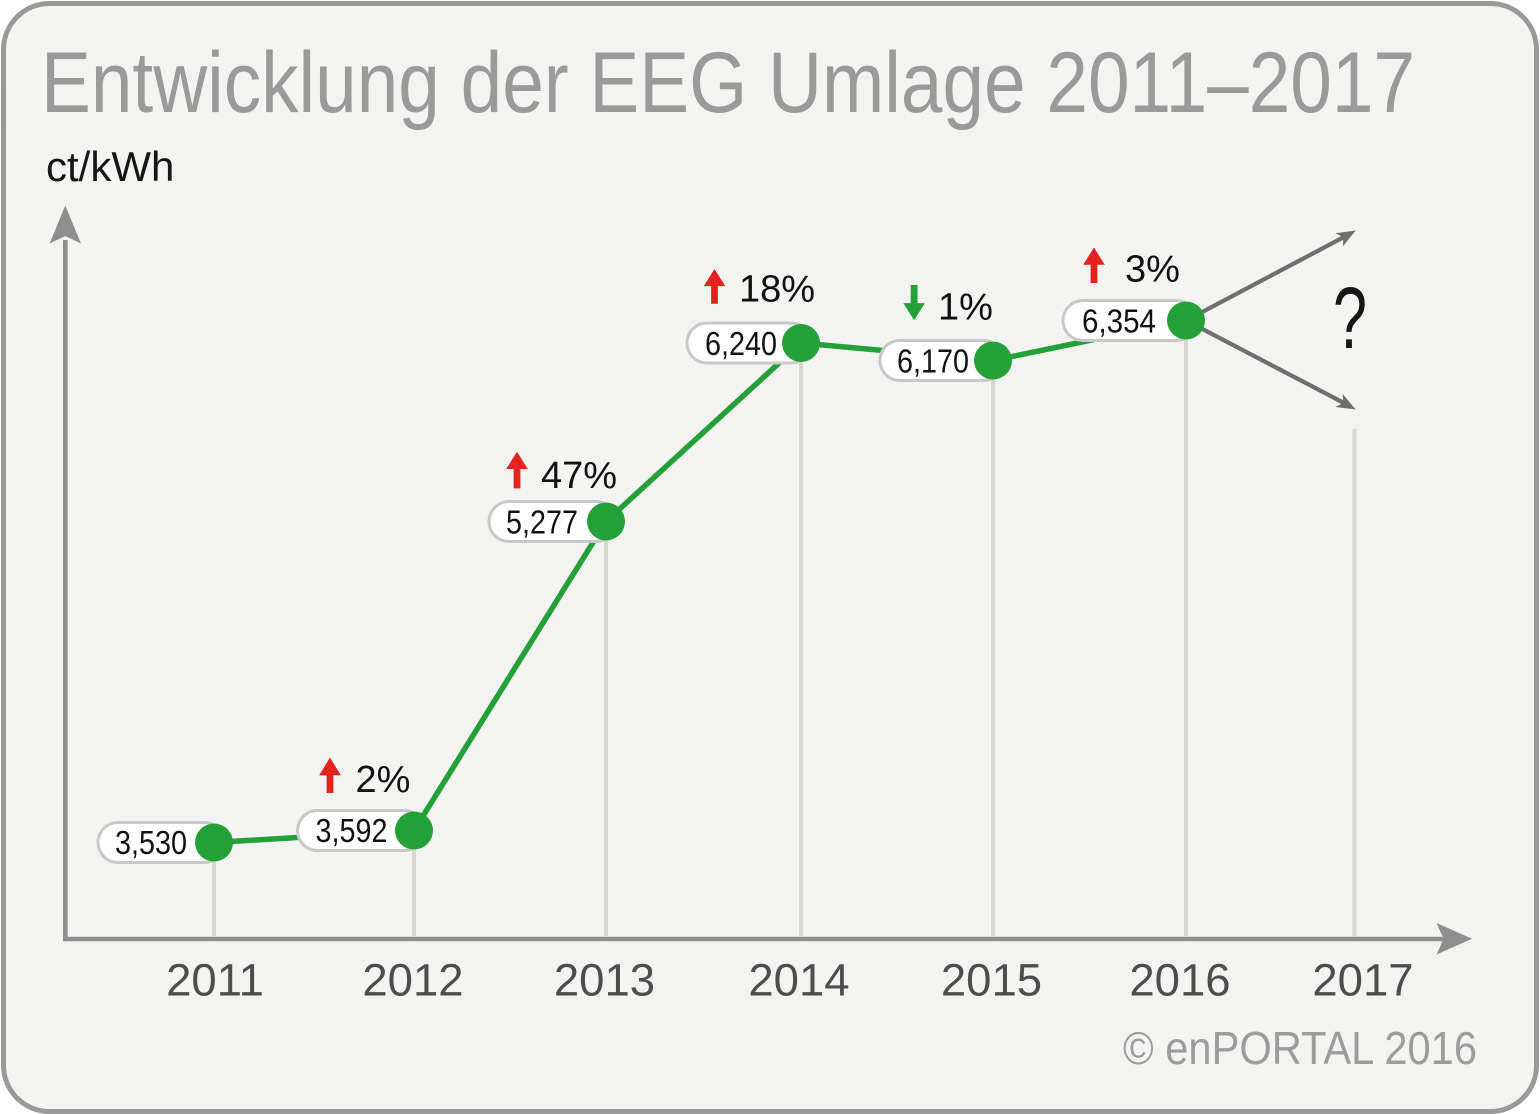  Describe the element at coordinates (412, 980) in the screenshot. I see `svg-text: 2012` at that location.